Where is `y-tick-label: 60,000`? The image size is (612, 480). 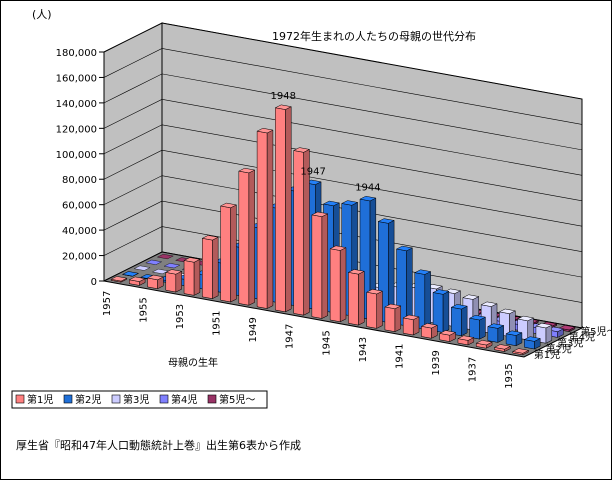
y-tick-label: 60,000 is located at coordinates (79, 206).